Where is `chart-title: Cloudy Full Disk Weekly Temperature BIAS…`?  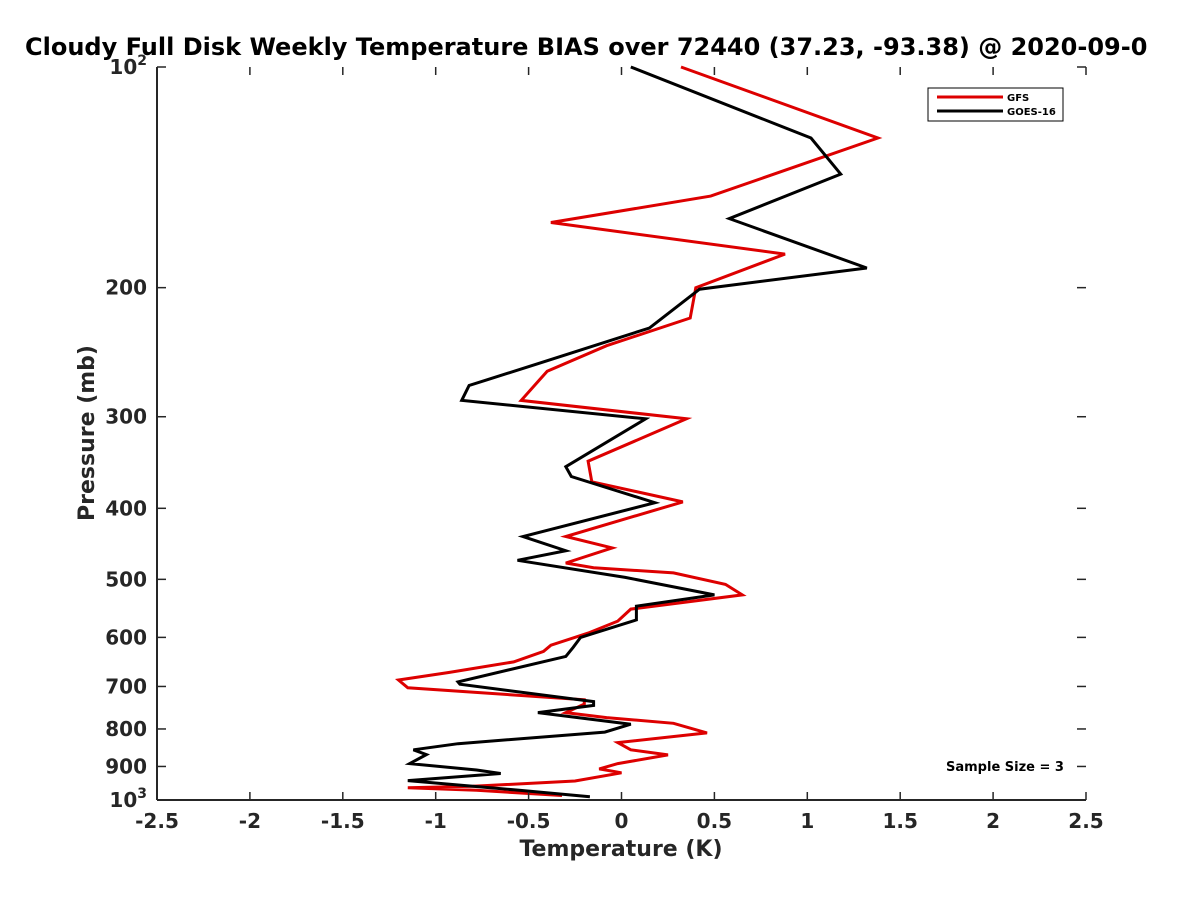
chart-title: Cloudy Full Disk Weekly Temperature BIAS… is located at coordinates (586, 47).